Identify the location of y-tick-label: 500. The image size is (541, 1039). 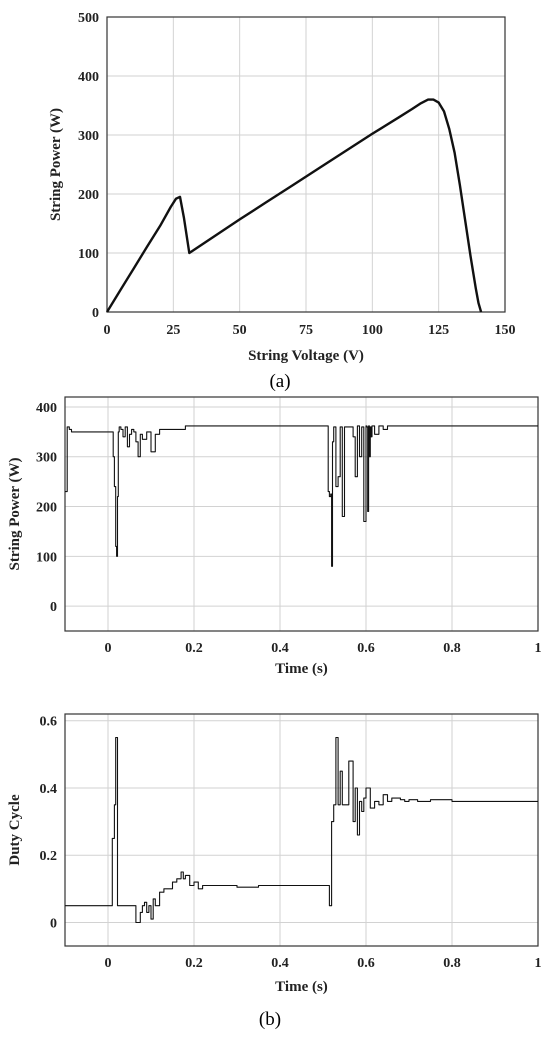
(88, 18).